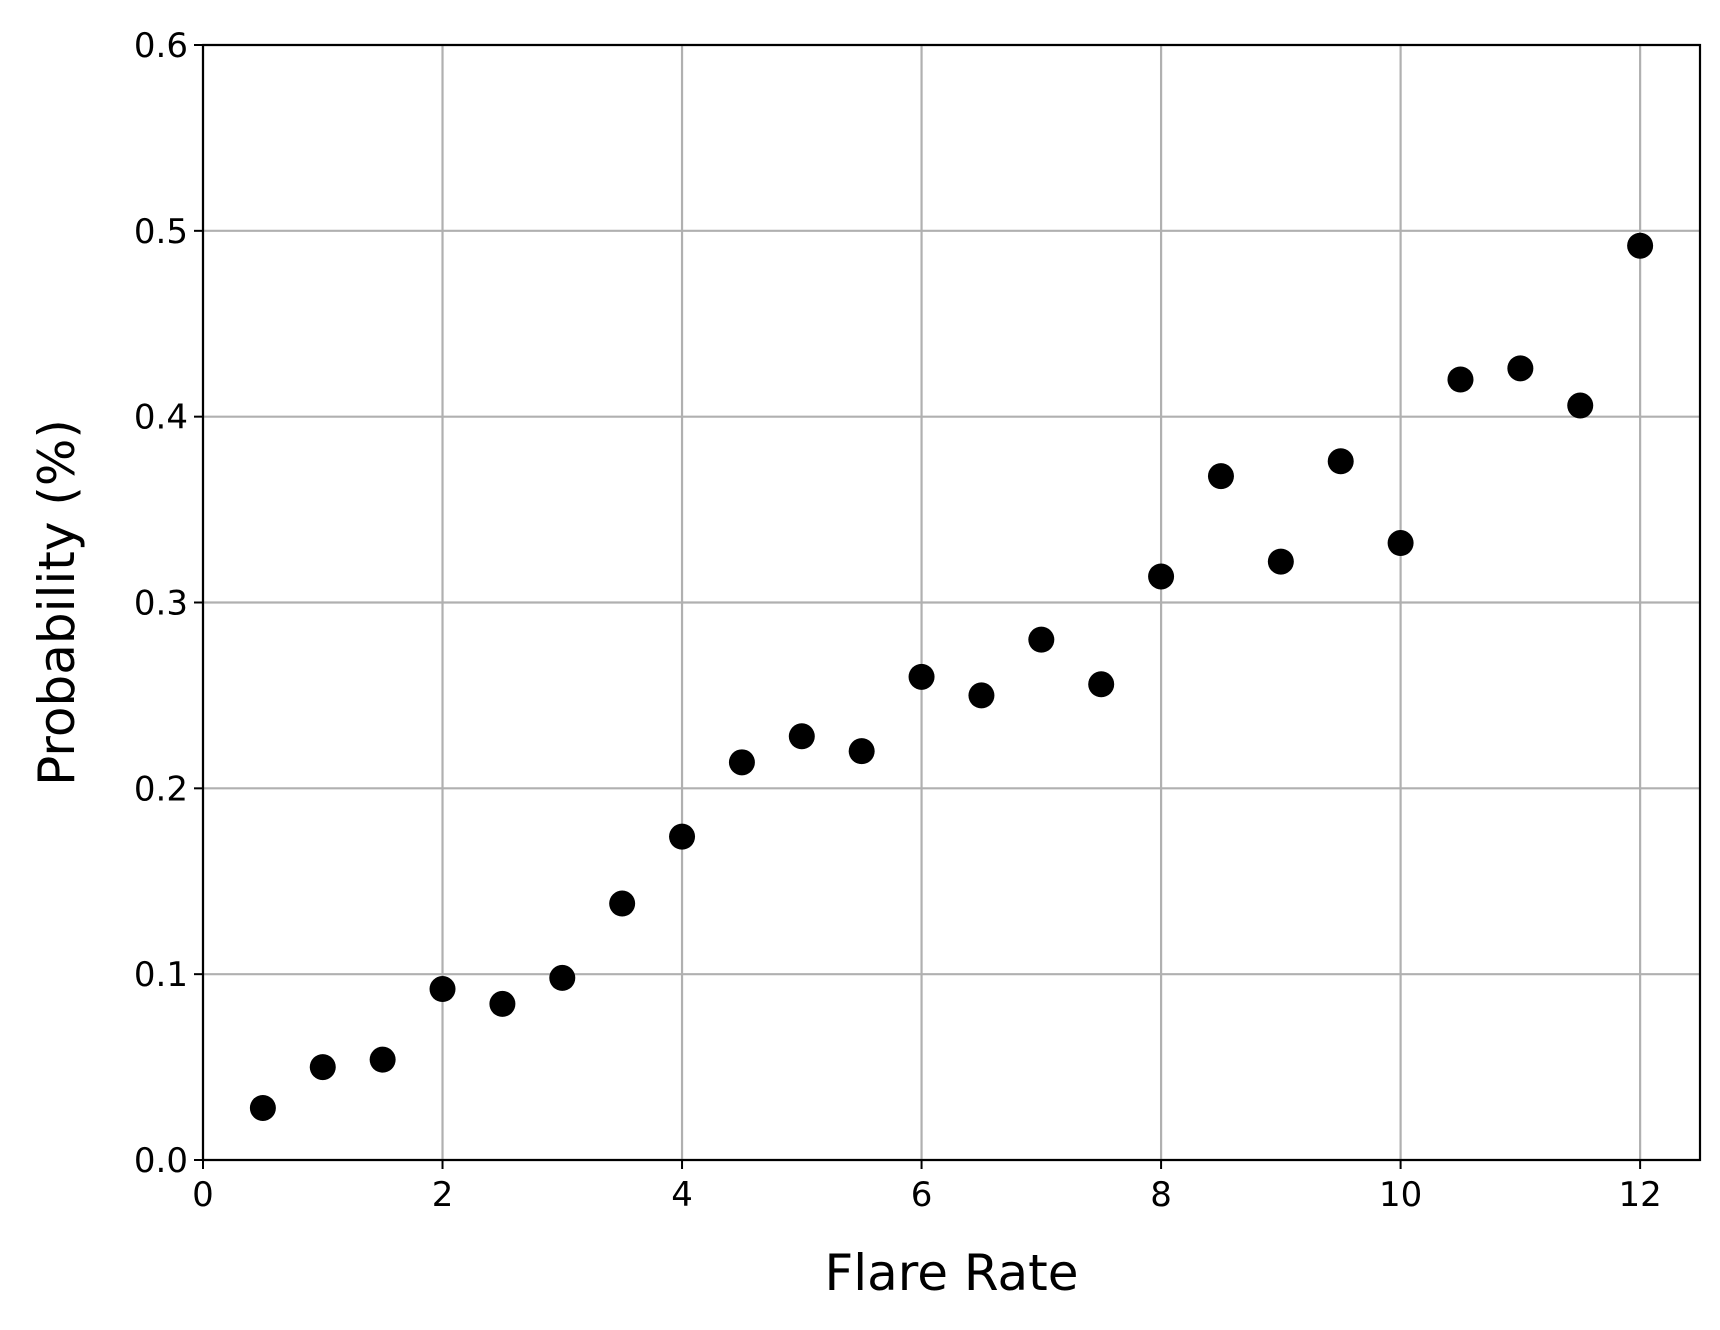  Describe the element at coordinates (161, 1161) in the screenshot. I see `y-tick-label: 0.0` at that location.